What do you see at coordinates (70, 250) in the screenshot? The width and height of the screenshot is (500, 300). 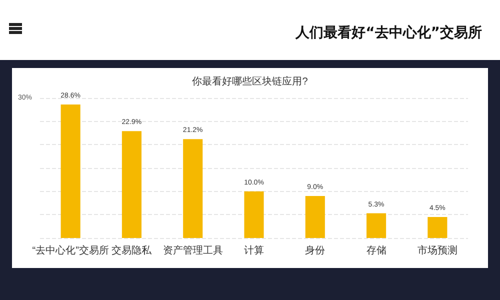 I see `x-tick-label: “去中心化”交易所` at bounding box center [70, 250].